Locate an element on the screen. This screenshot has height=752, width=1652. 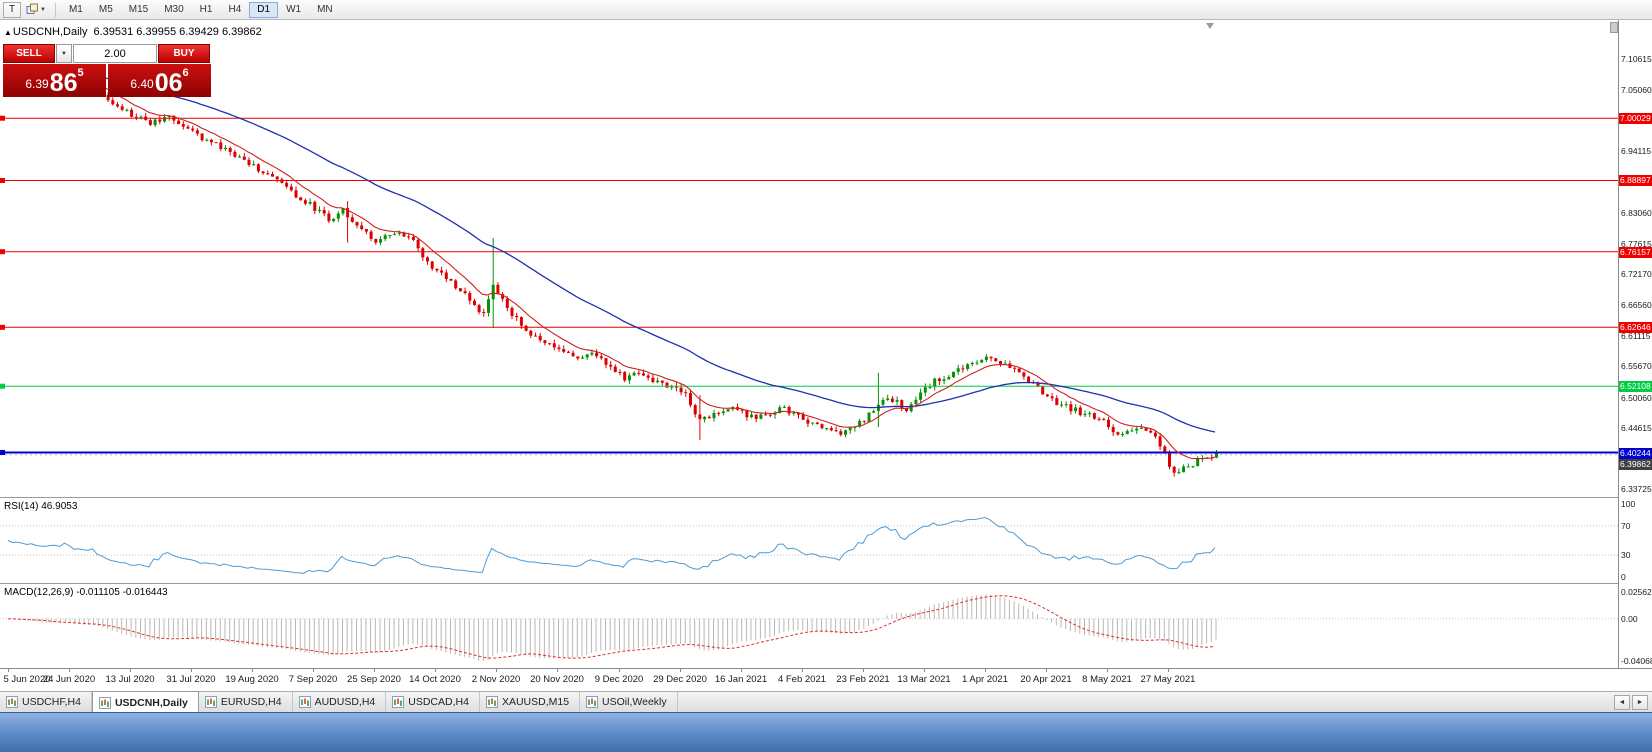
tab-label: USOil,Weekly is located at coordinates (634, 702).